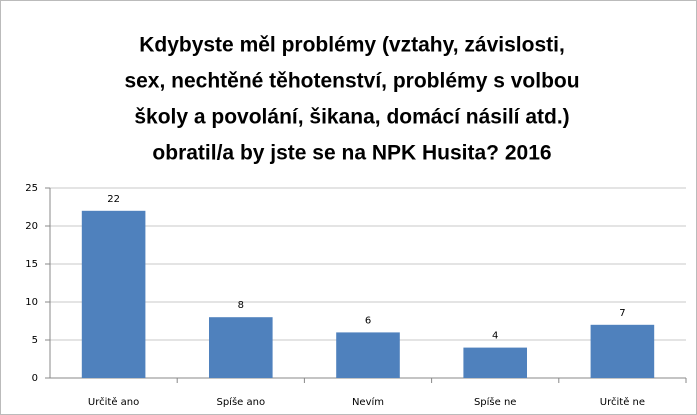 This screenshot has width=697, height=415. I want to click on x-tick-label: Spíše ne, so click(495, 402).